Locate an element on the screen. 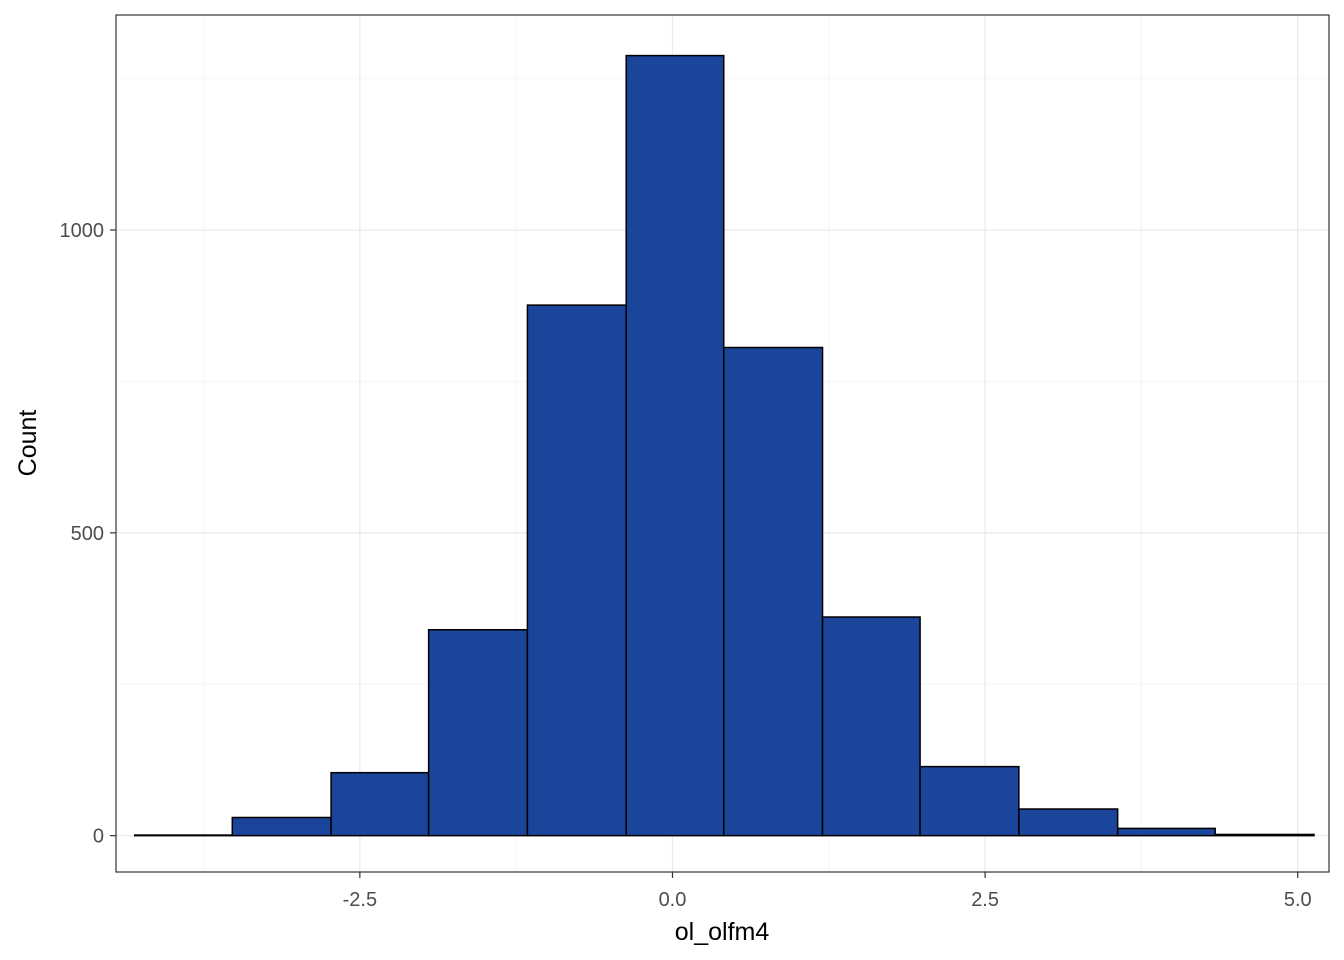 This screenshot has width=1344, height=960. x-tick-label: 2.5 is located at coordinates (985, 900).